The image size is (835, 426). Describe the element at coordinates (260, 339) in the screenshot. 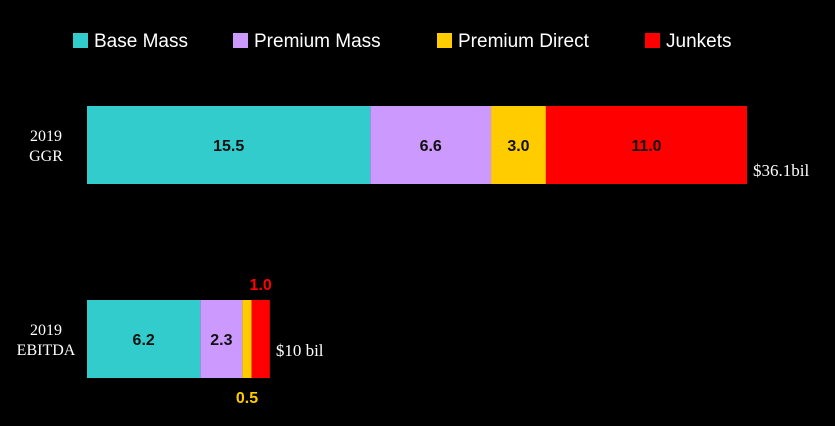

I see `bar-ebitda-junkets` at that location.